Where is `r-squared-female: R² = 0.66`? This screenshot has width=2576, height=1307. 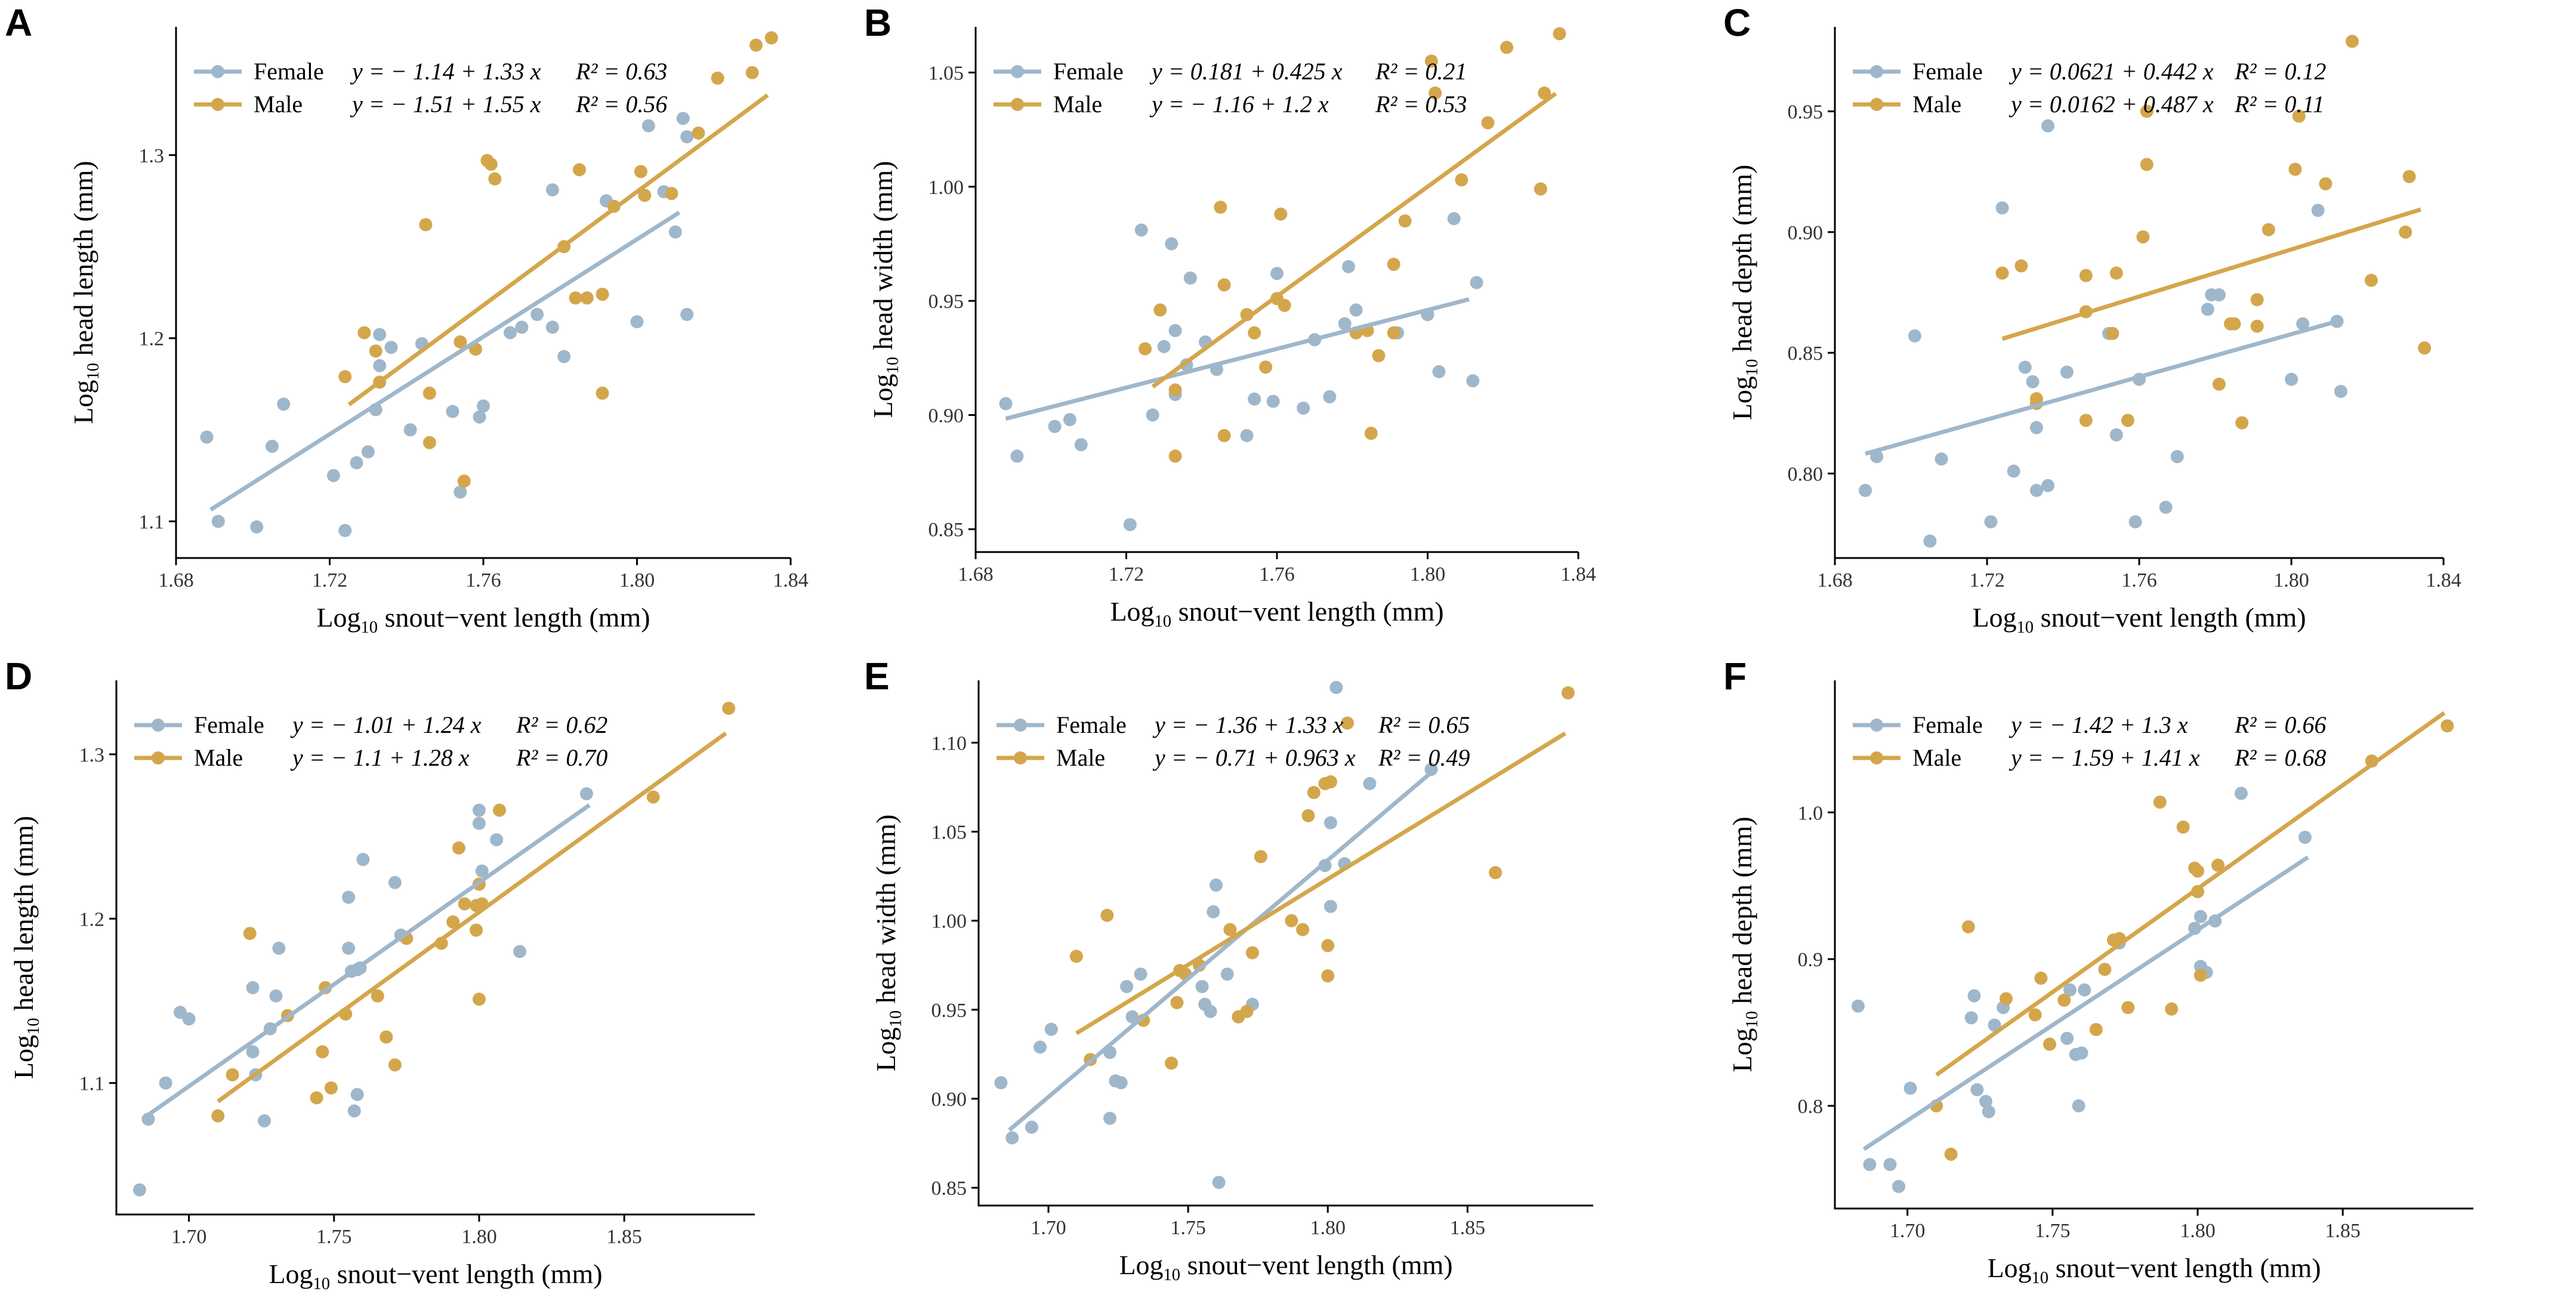
r-squared-female: R² = 0.66 is located at coordinates (2280, 724).